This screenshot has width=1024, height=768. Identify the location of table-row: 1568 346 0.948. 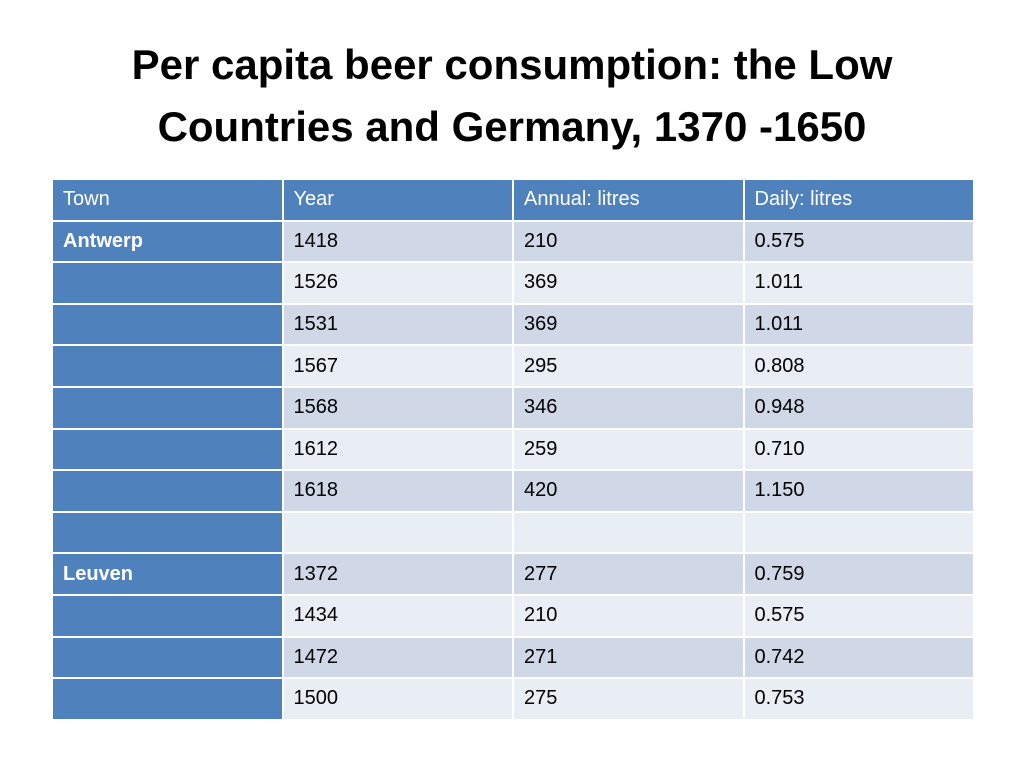
(513, 407).